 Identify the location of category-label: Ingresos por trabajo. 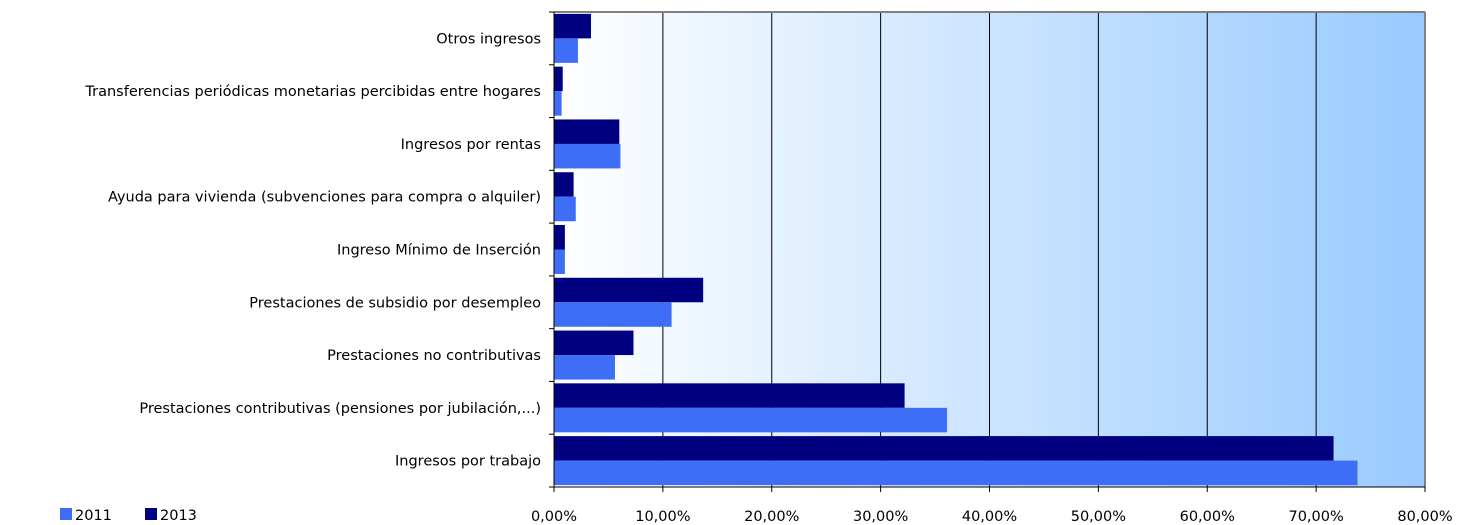
(468, 462).